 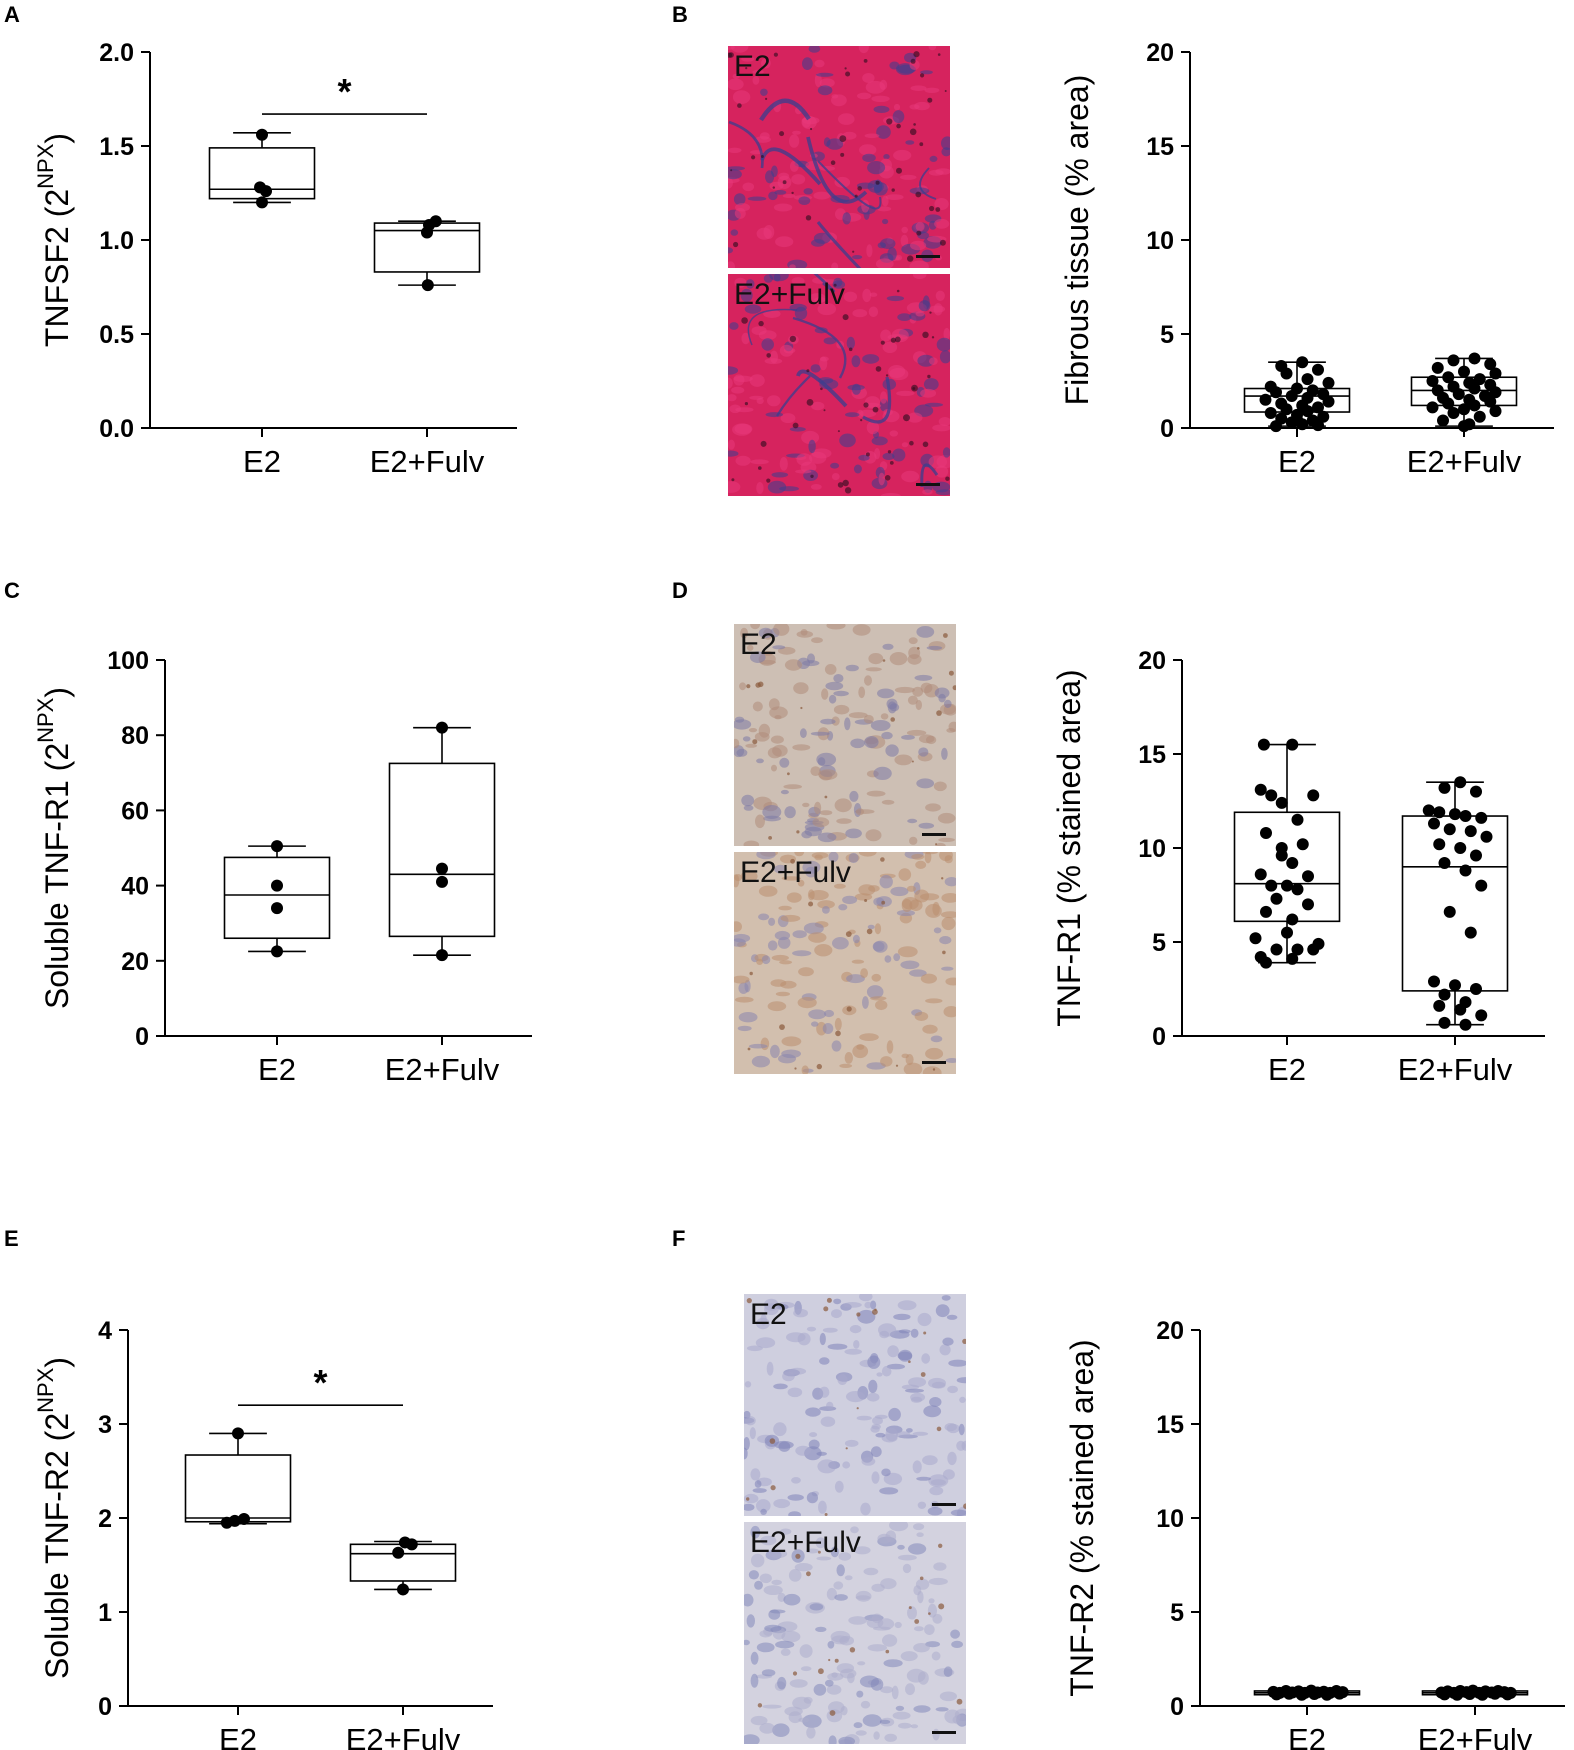 I want to click on y-tick-label: 40, so click(x=135, y=887).